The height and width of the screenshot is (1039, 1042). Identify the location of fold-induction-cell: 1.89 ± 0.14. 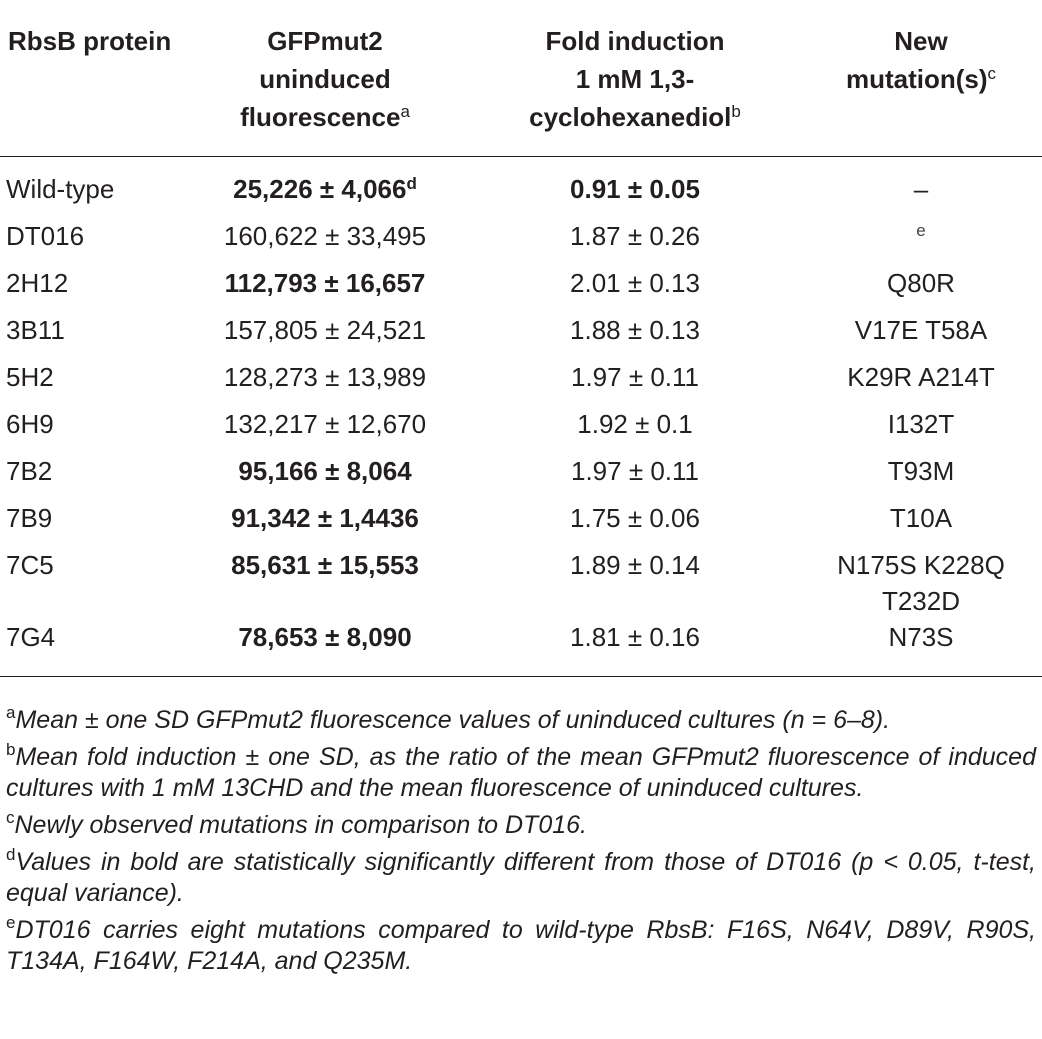
(635, 583).